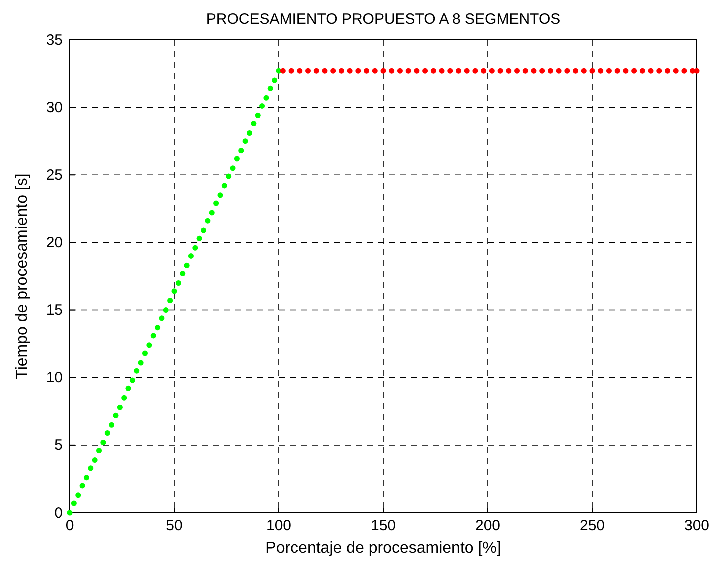 The width and height of the screenshot is (714, 565). Describe the element at coordinates (58, 513) in the screenshot. I see `y-tick-label: 0` at that location.